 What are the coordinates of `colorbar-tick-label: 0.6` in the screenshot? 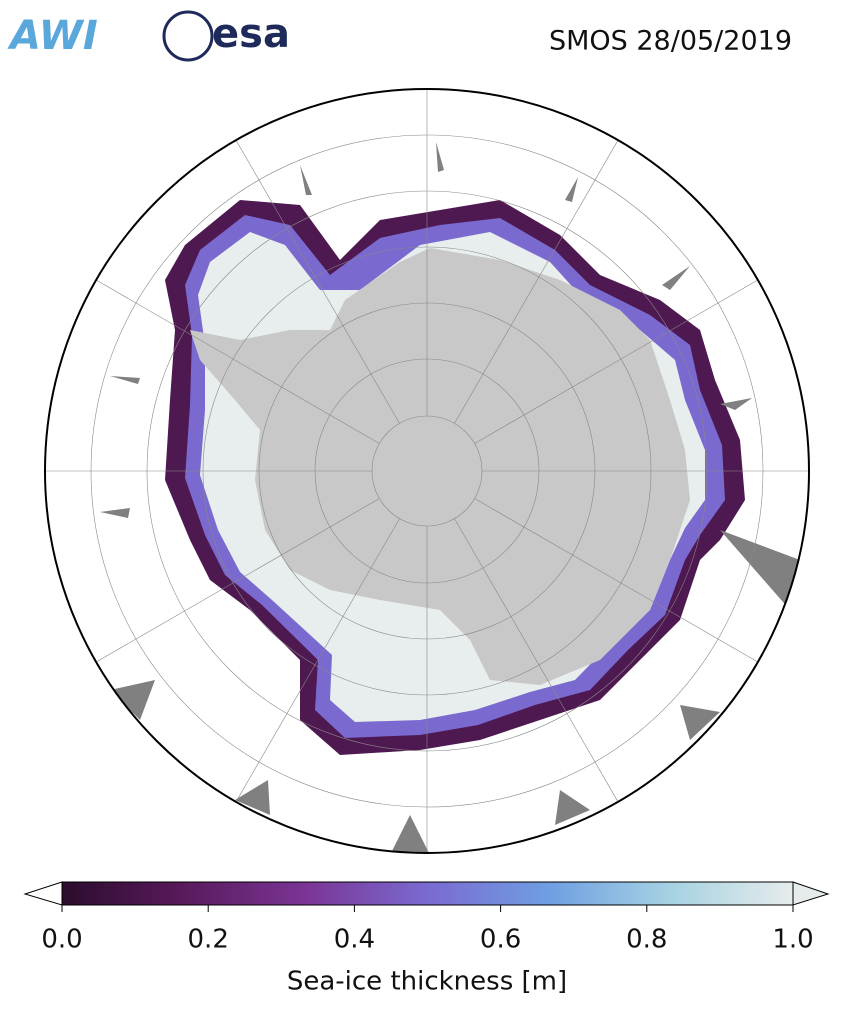 It's located at (500, 940).